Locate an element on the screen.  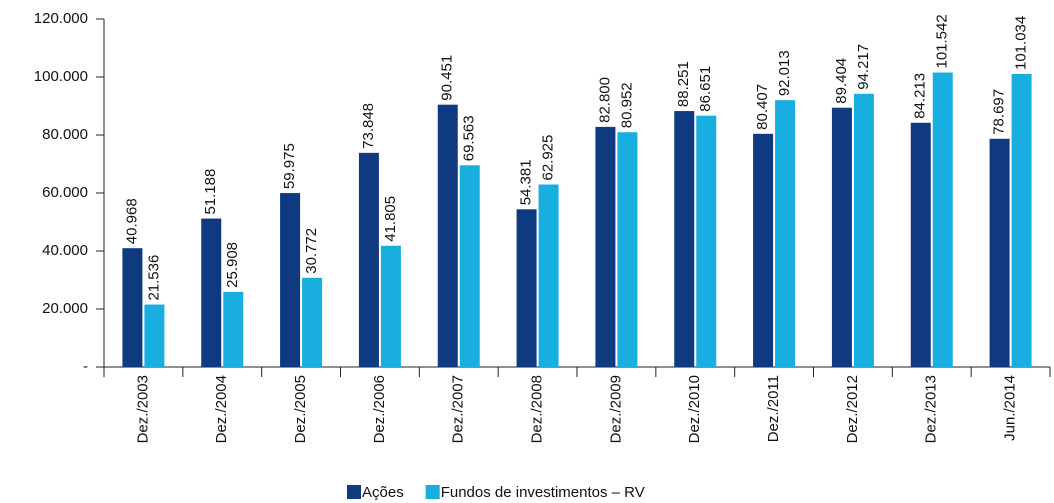
value-label: 80.952 is located at coordinates (626, 105).